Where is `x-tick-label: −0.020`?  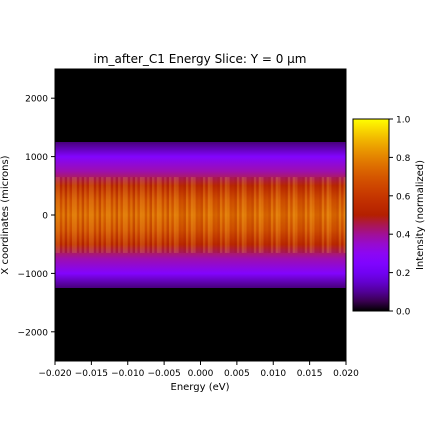
x-tick-label: −0.020 is located at coordinates (55, 374).